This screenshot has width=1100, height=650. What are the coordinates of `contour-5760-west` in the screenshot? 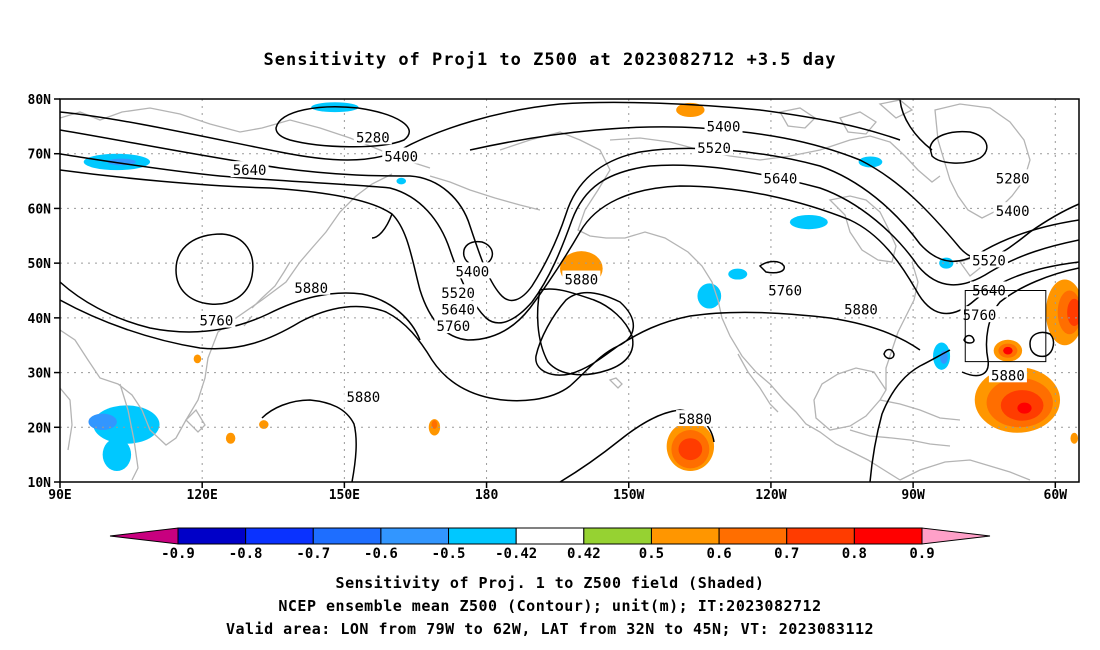 It's located at (240, 311).